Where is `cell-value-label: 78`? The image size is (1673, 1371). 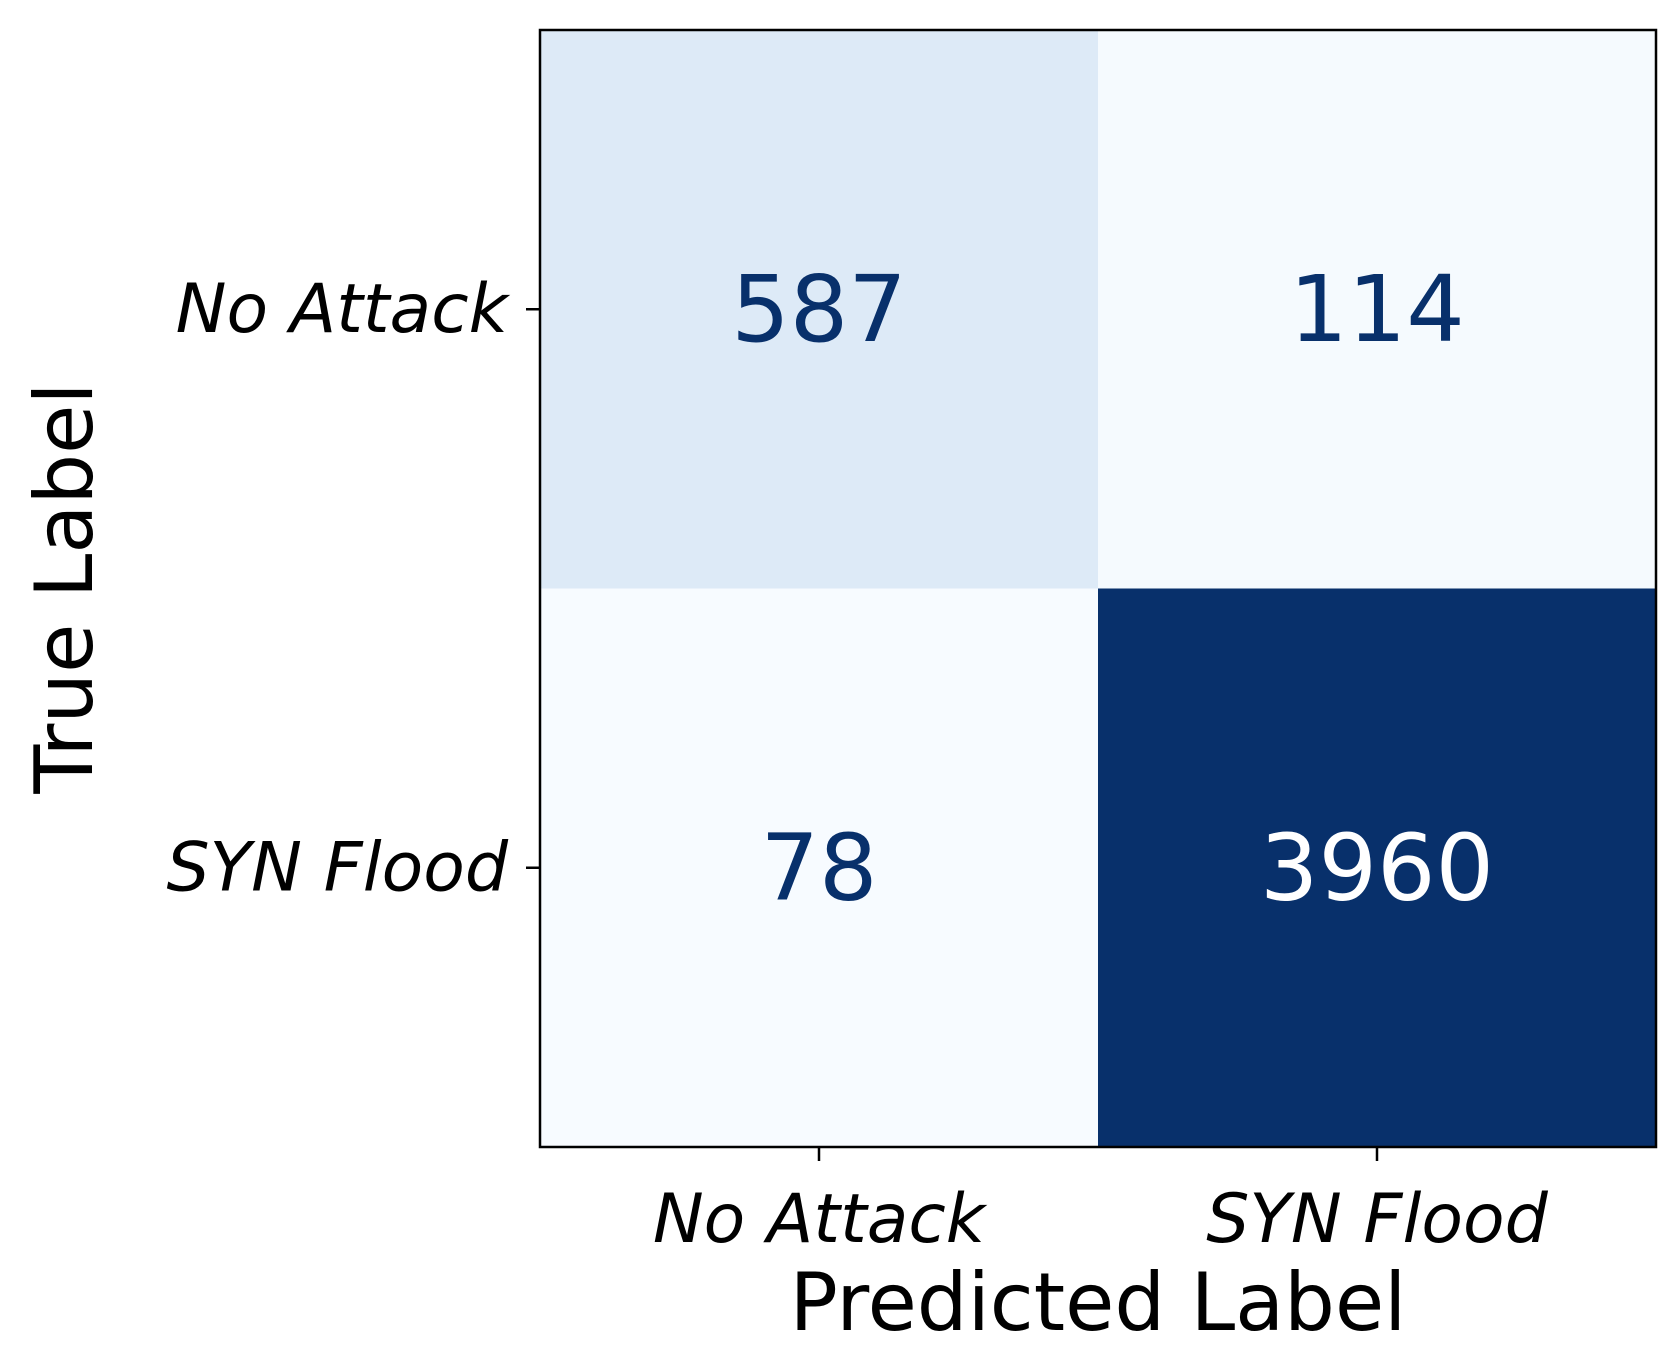 cell-value-label: 78 is located at coordinates (818, 867).